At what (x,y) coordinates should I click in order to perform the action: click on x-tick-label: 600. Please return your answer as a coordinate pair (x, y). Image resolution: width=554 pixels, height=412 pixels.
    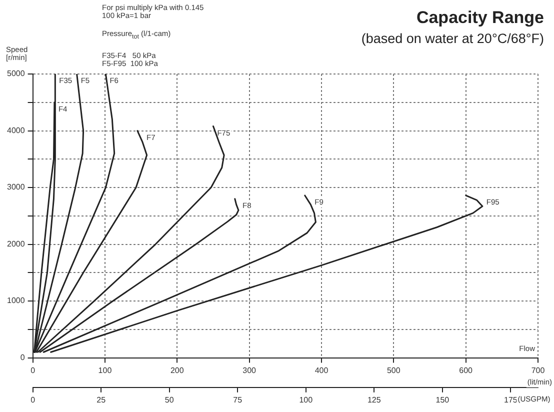
    Looking at the image, I should click on (466, 370).